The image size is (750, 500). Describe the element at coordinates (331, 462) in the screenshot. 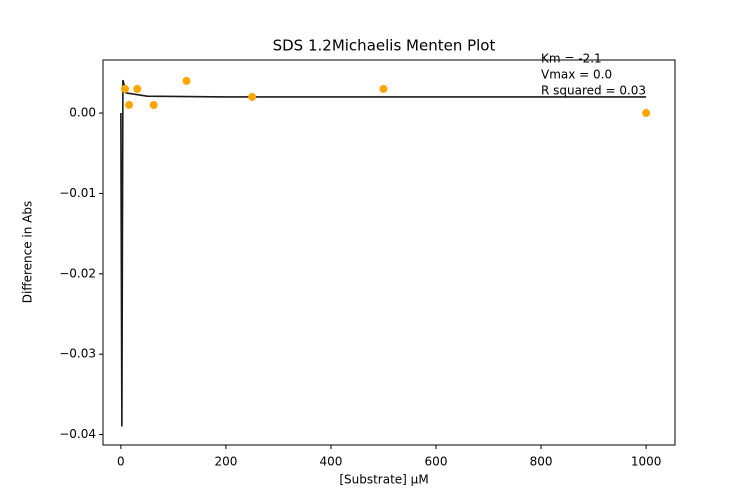

I see `x-tick-label: 400` at that location.